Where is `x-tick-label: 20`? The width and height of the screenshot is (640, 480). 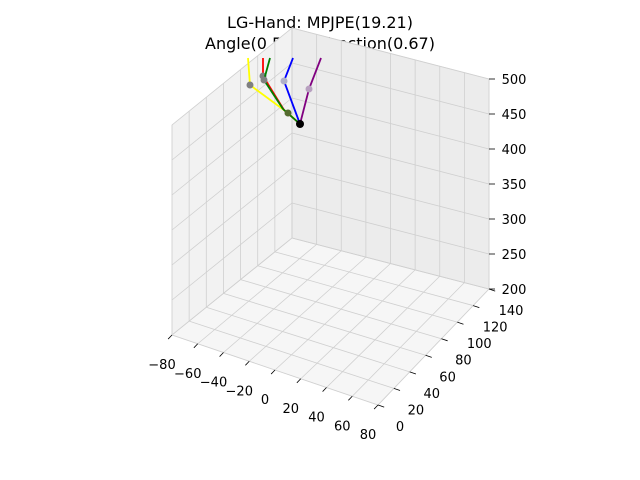 x-tick-label: 20 is located at coordinates (290, 409).